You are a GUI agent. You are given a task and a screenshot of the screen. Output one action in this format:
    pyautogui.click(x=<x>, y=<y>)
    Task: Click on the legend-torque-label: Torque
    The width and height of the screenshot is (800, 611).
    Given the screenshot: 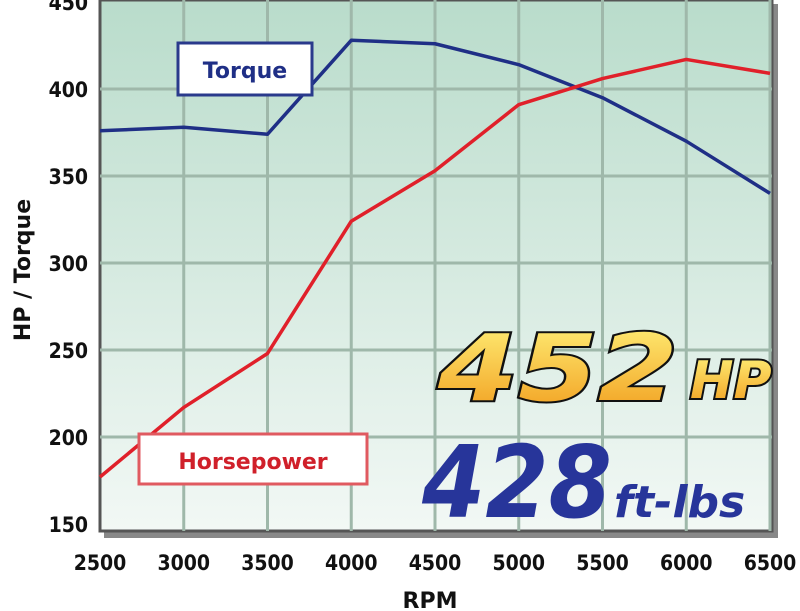 What is the action you would take?
    pyautogui.click(x=245, y=71)
    